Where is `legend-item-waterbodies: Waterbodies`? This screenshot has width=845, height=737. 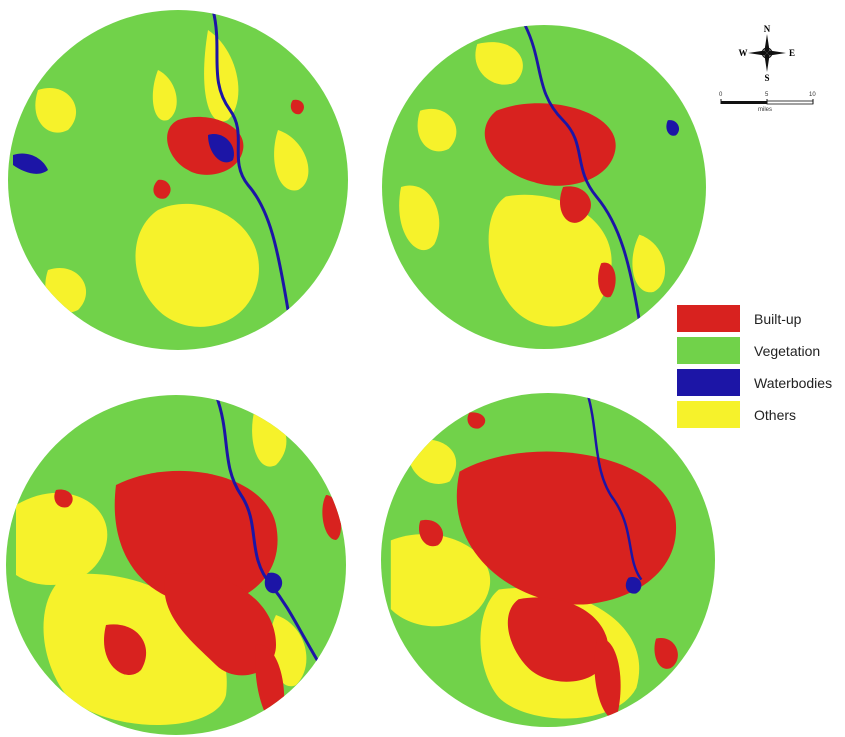 legend-item-waterbodies: Waterbodies is located at coordinates (754, 382).